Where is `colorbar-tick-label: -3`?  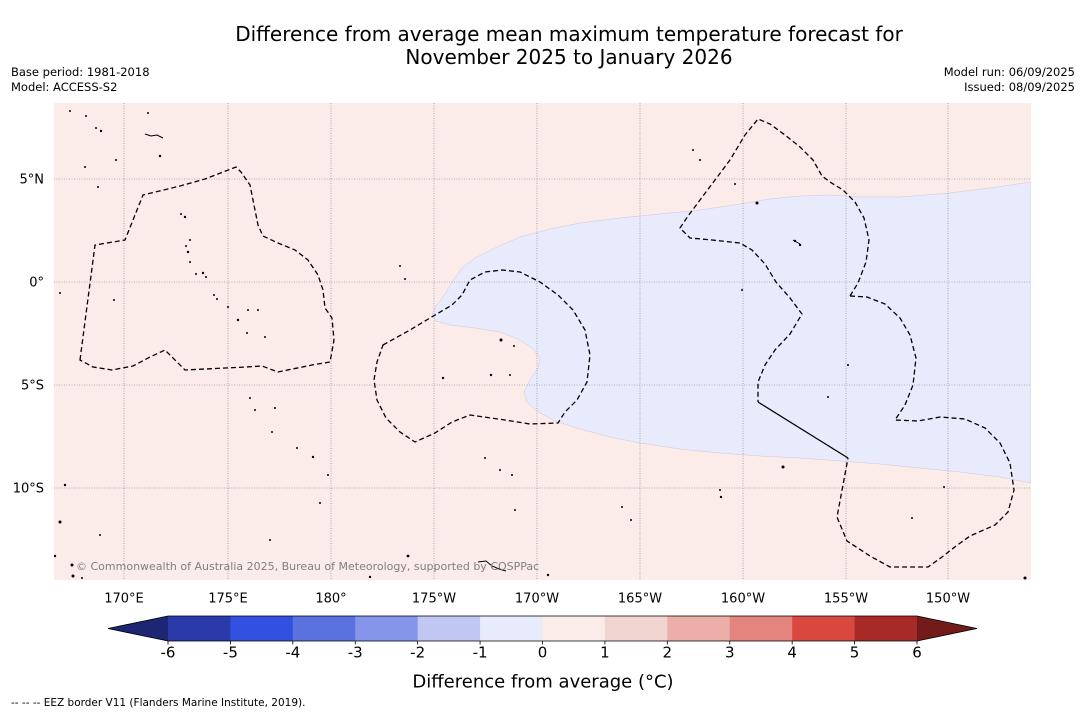
colorbar-tick-label: -3 is located at coordinates (355, 653).